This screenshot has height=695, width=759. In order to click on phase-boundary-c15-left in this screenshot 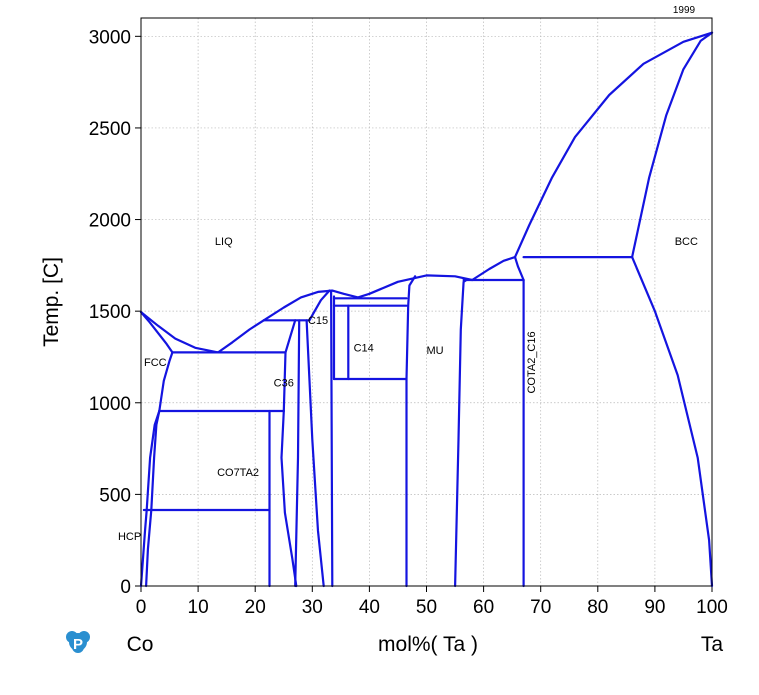, I will do `click(315, 453)`.